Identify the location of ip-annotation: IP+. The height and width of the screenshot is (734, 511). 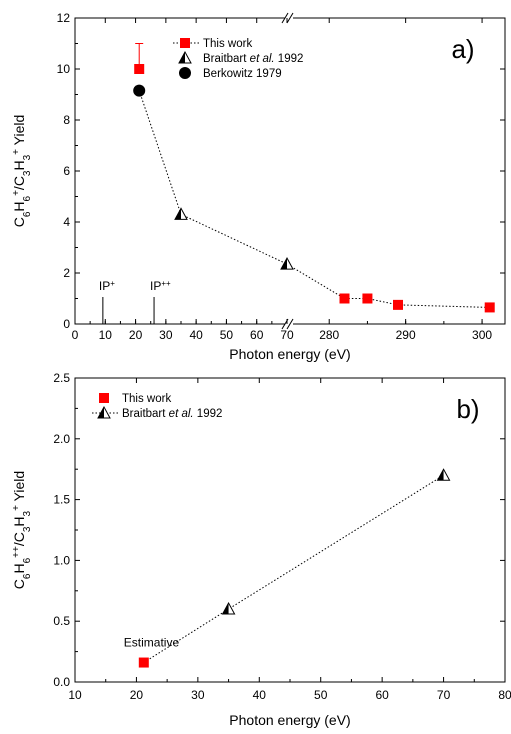
(107, 286).